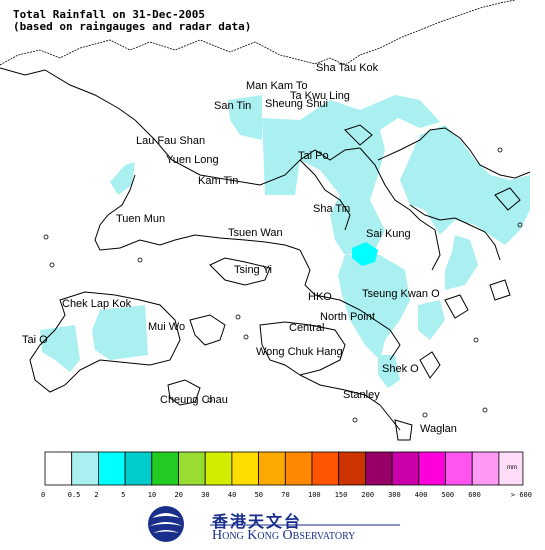 This screenshot has width=545, height=550. Describe the element at coordinates (365, 254) in the screenshot. I see `rain-shading-2to5` at that location.